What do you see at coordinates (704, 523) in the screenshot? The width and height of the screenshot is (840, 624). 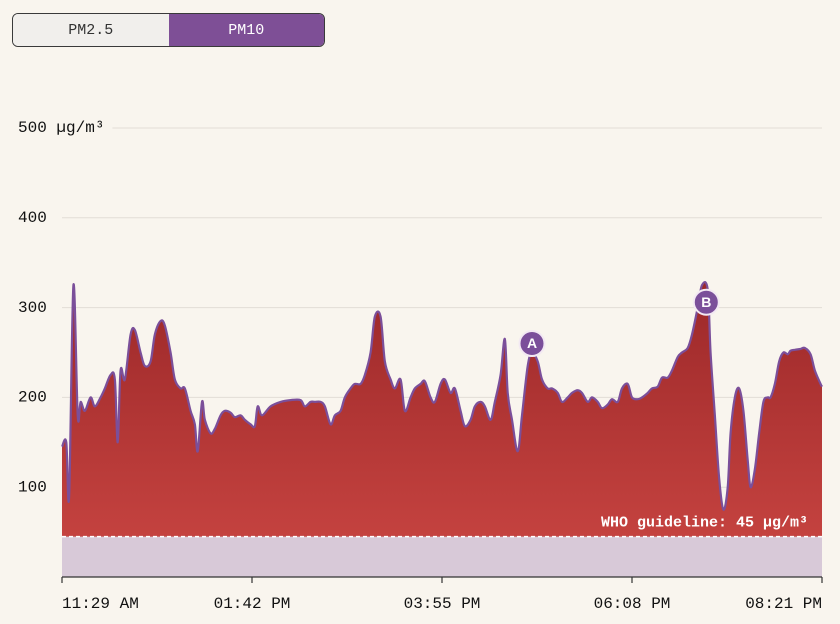 I see `guideline-label: WHO guideline: 45 µg/m³` at bounding box center [704, 523].